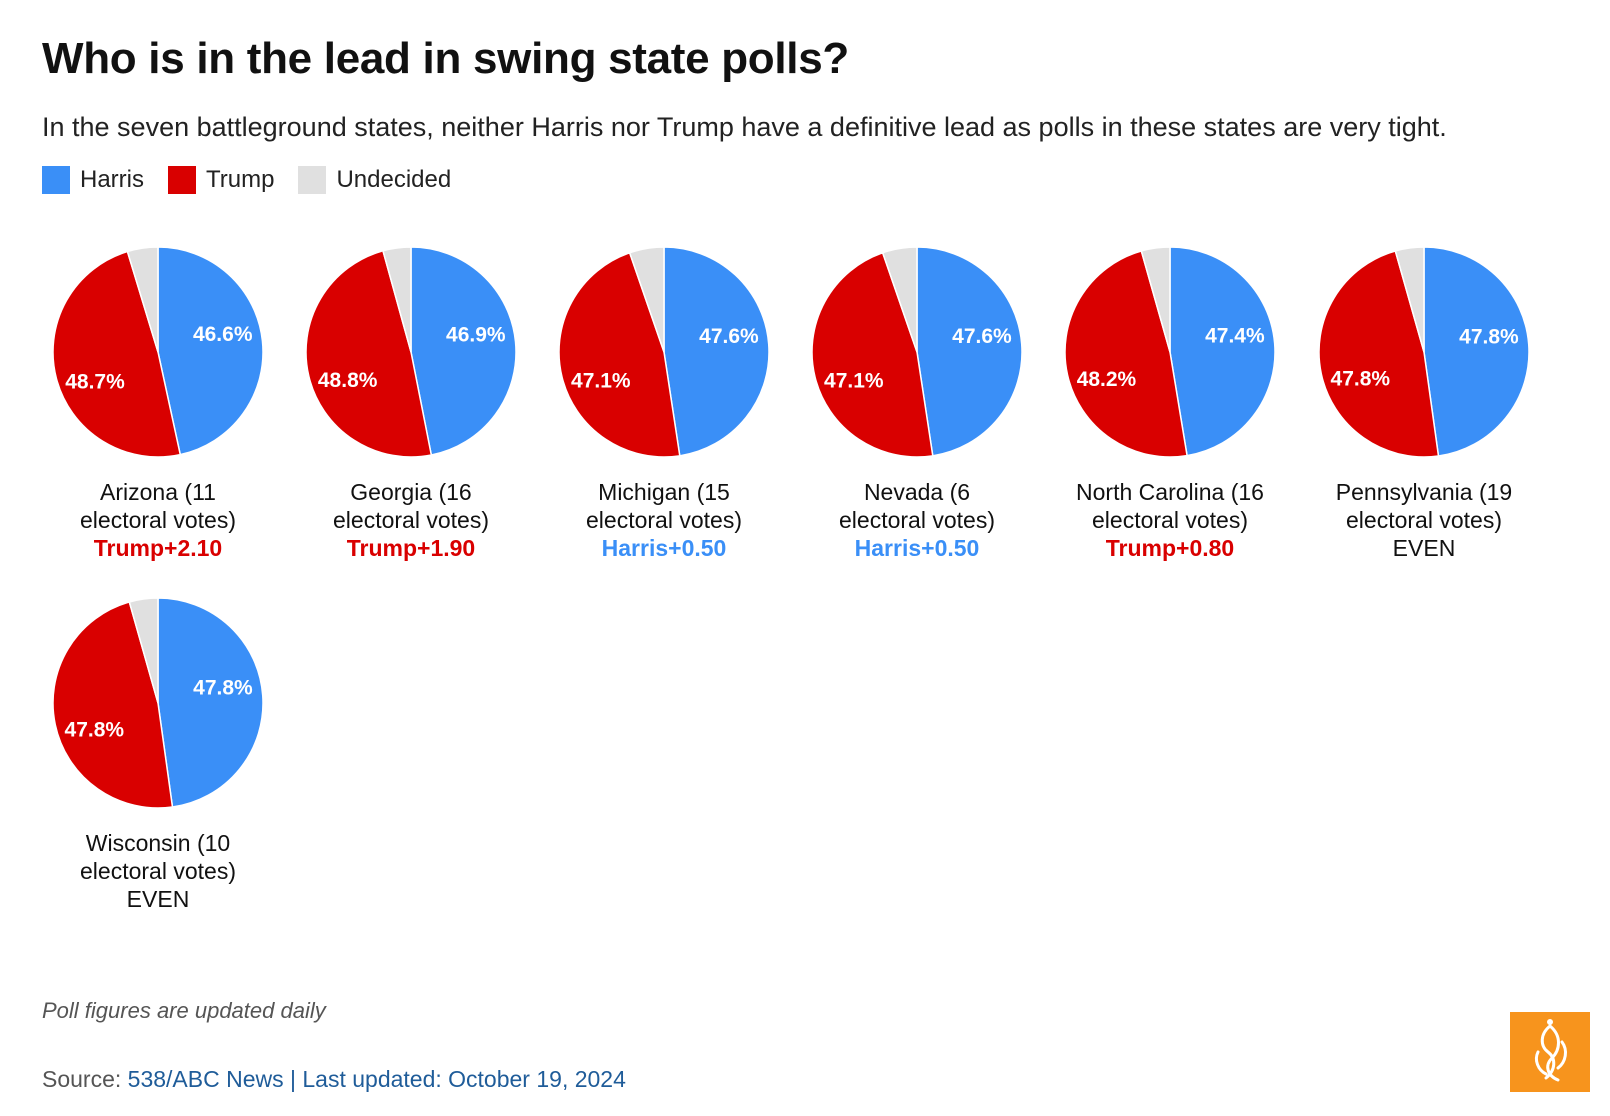 The image size is (1610, 1116). Describe the element at coordinates (143, 650) in the screenshot. I see `pie-slice-undecided-wisconsin` at that location.